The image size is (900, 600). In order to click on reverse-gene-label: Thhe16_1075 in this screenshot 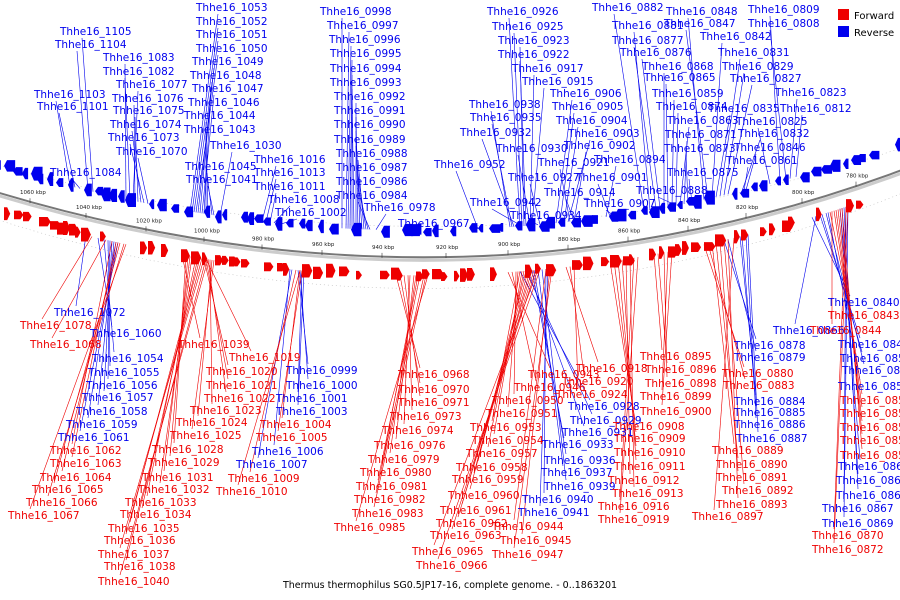, I will do `click(148, 111)`.